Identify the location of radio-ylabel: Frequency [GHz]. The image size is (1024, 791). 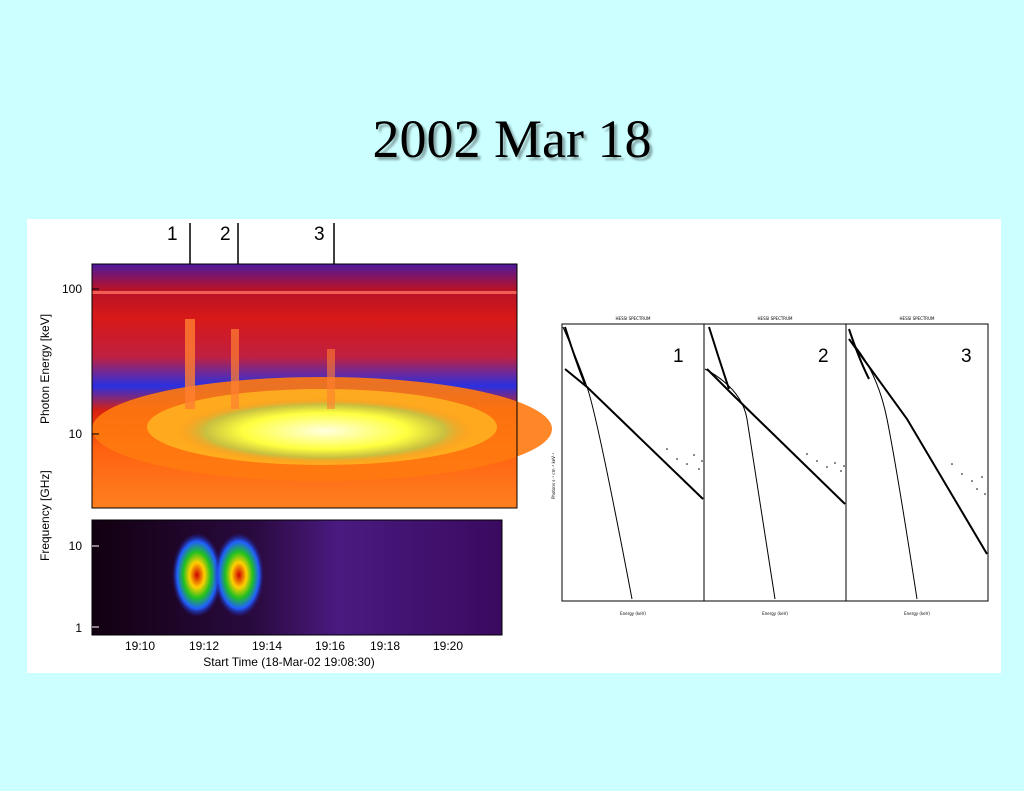
(45, 515).